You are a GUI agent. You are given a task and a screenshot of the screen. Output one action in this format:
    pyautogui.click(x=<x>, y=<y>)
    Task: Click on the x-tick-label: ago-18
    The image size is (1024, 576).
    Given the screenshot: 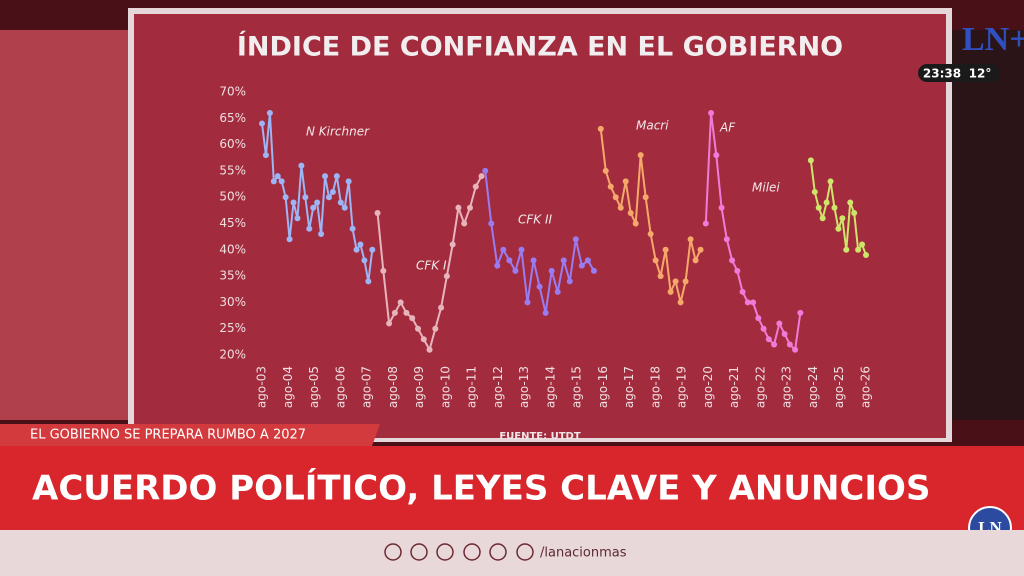 What is the action you would take?
    pyautogui.click(x=655, y=387)
    